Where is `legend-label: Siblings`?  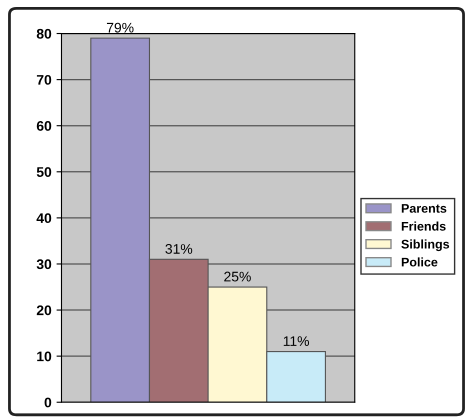
legend-label: Siblings is located at coordinates (425, 245).